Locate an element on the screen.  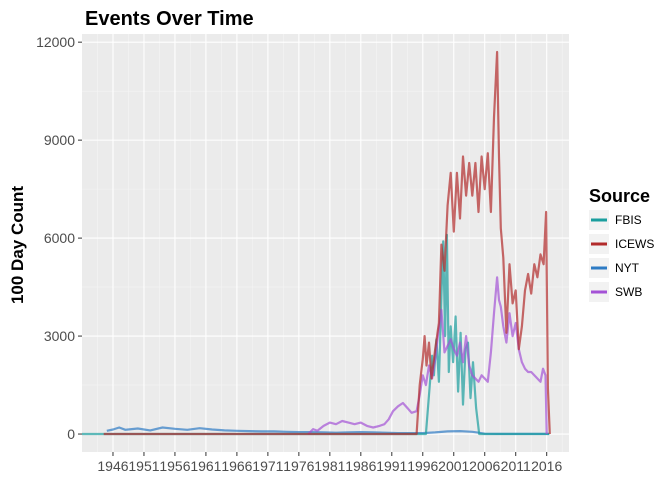
x-tick-label: 1976 is located at coordinates (298, 466).